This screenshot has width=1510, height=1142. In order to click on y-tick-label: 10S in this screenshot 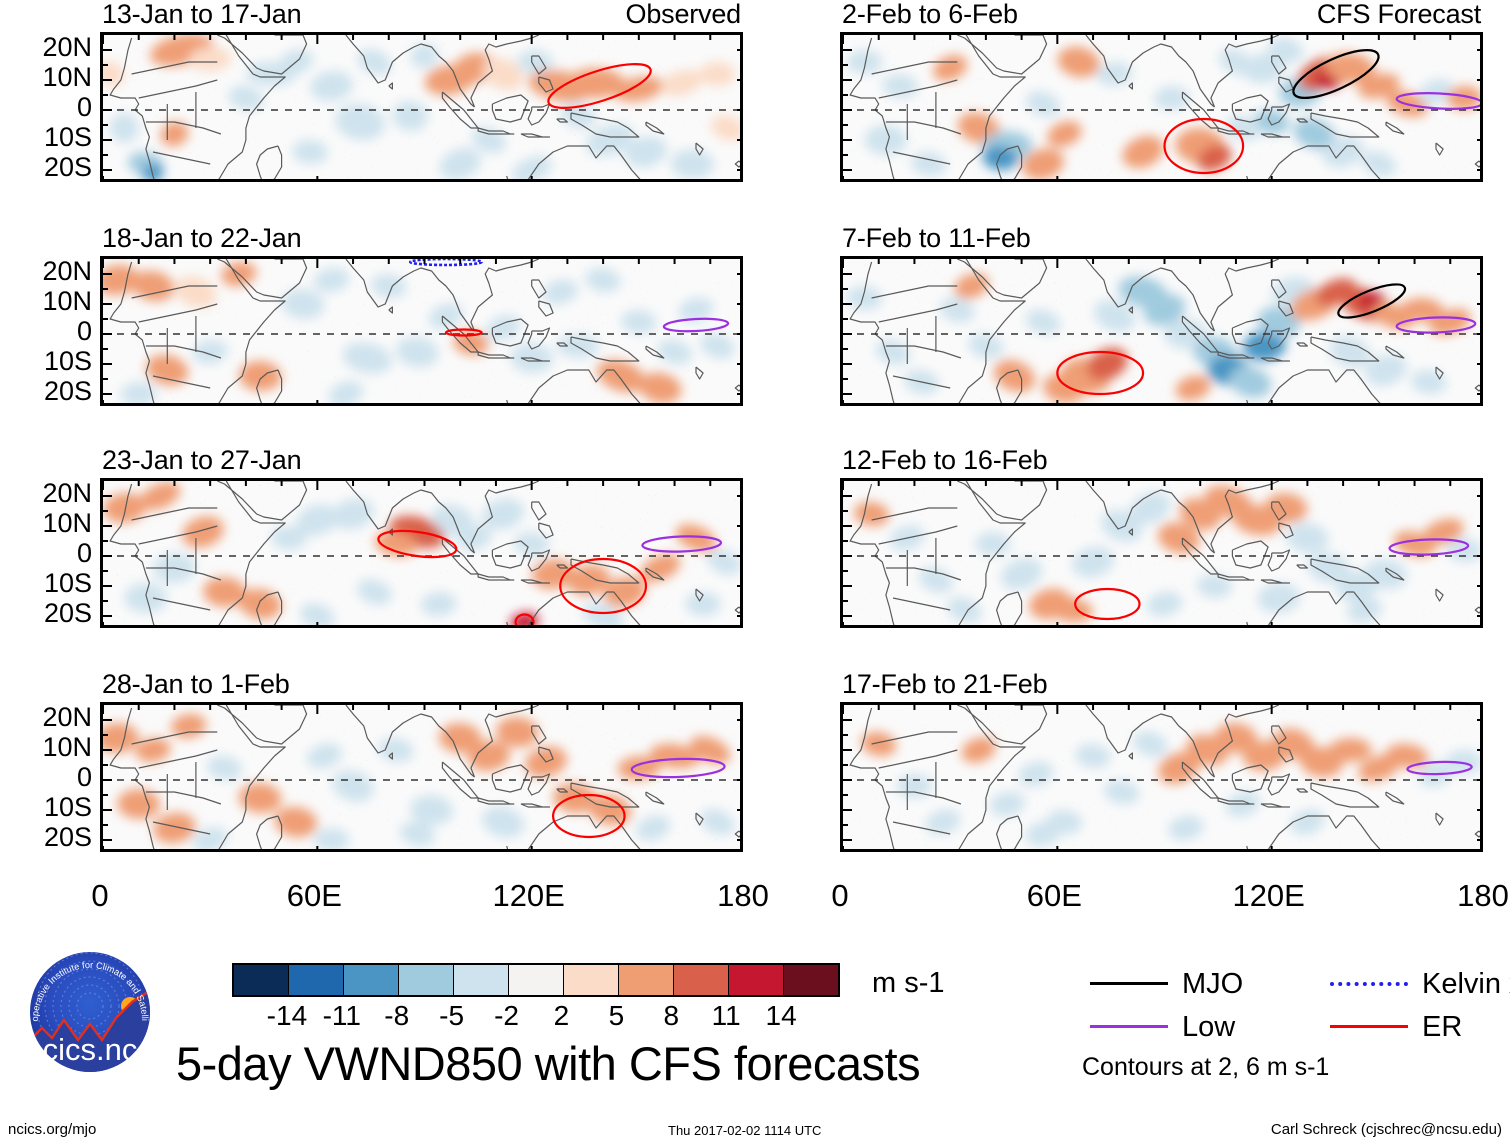, I will do `click(67, 807)`.